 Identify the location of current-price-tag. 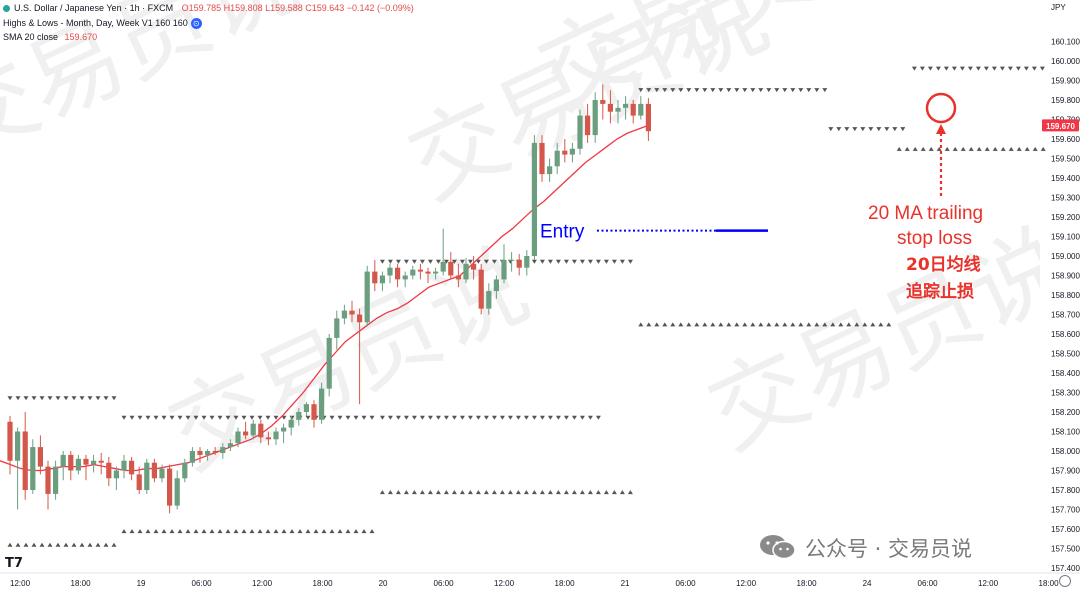
(1060, 125).